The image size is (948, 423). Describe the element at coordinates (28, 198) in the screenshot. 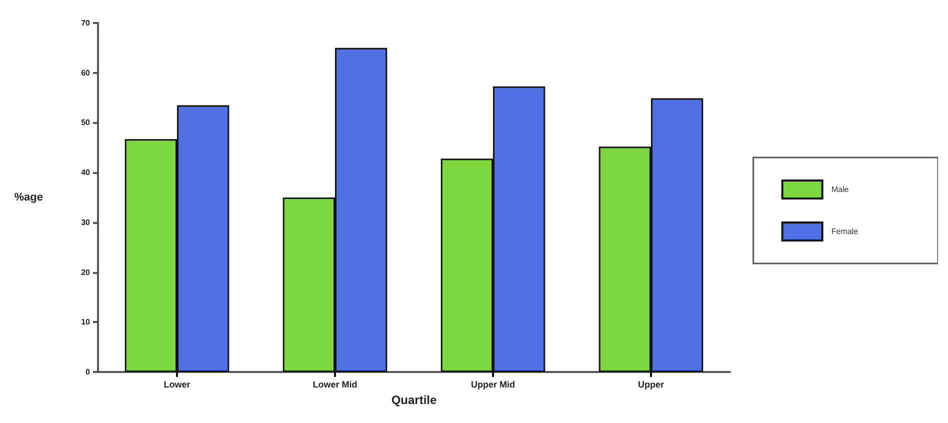

I see `y-axis-title: %age` at that location.